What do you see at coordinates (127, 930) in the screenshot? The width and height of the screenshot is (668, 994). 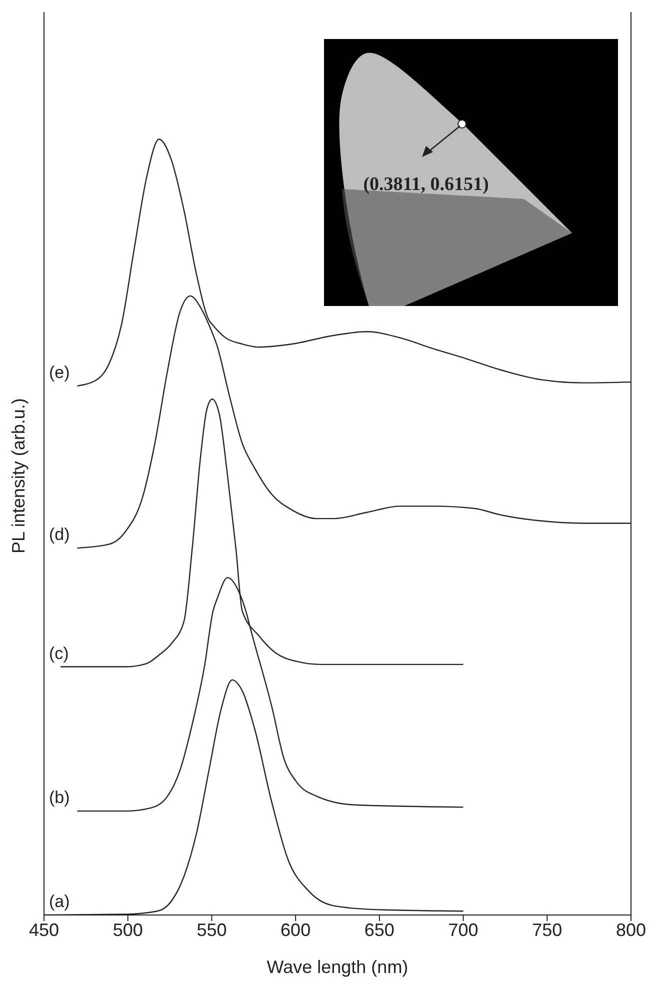 I see `x-tick-label: 500` at bounding box center [127, 930].